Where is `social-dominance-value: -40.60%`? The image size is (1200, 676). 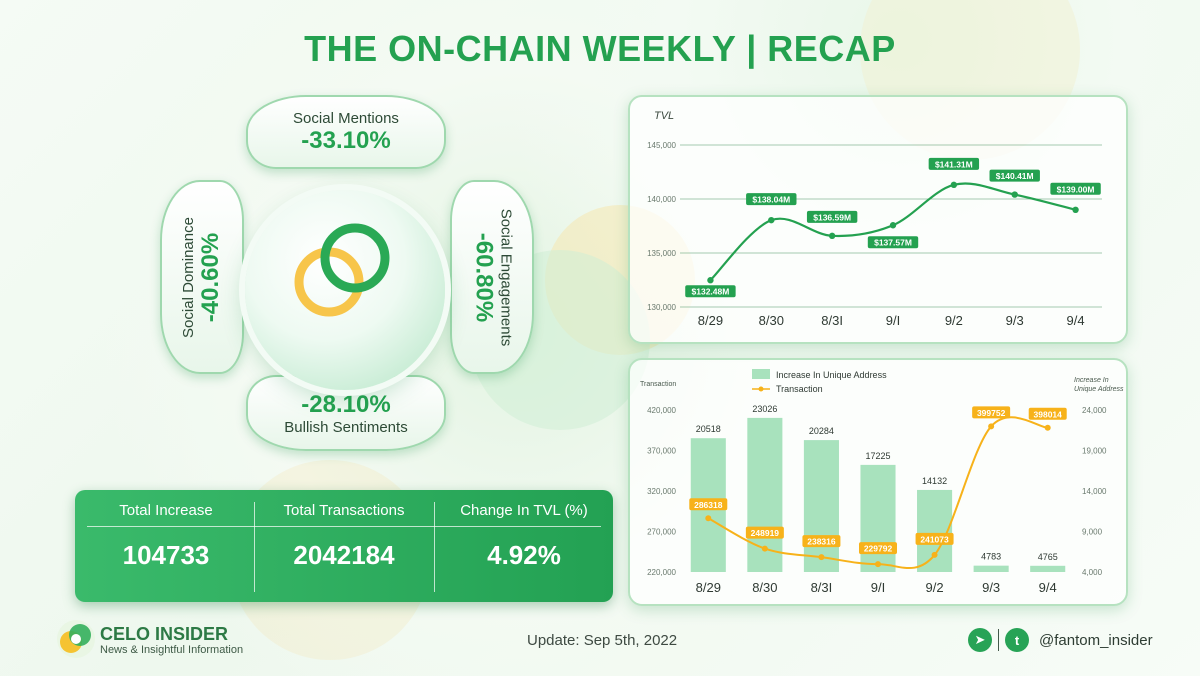 social-dominance-value: -40.60% is located at coordinates (210, 277).